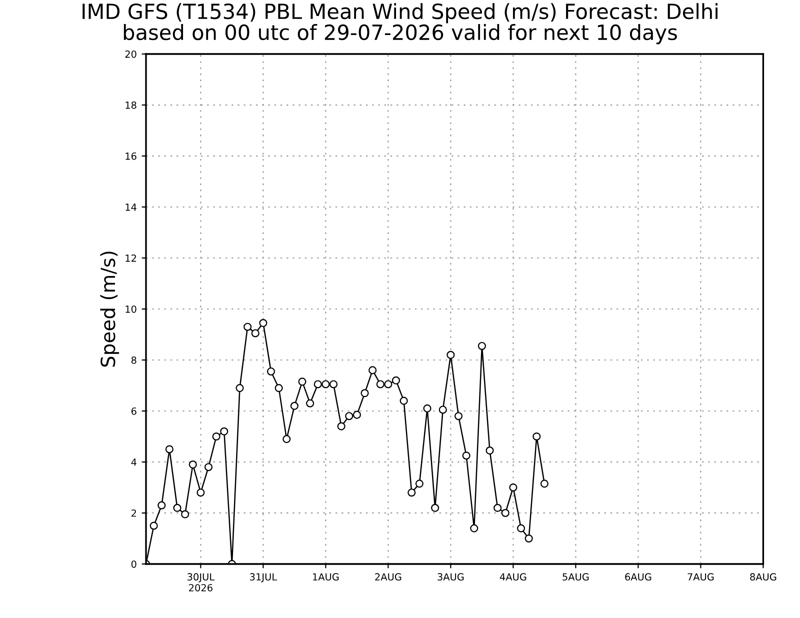  What do you see at coordinates (131, 207) in the screenshot?
I see `y-tick-label: 14` at bounding box center [131, 207].